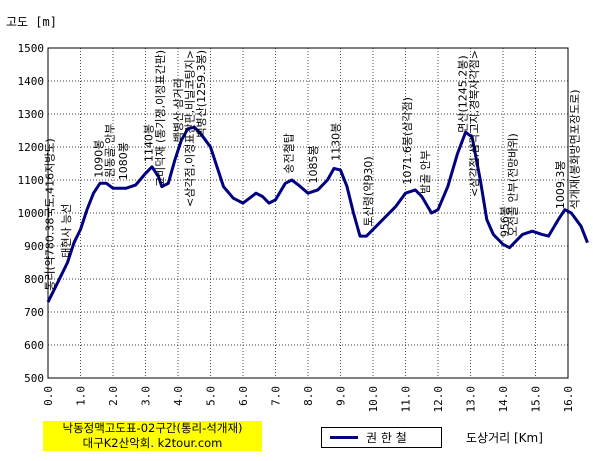  Describe the element at coordinates (407, 141) in the screenshot. I see `peak-annotation: 1071.6봉(삼각점)` at that location.